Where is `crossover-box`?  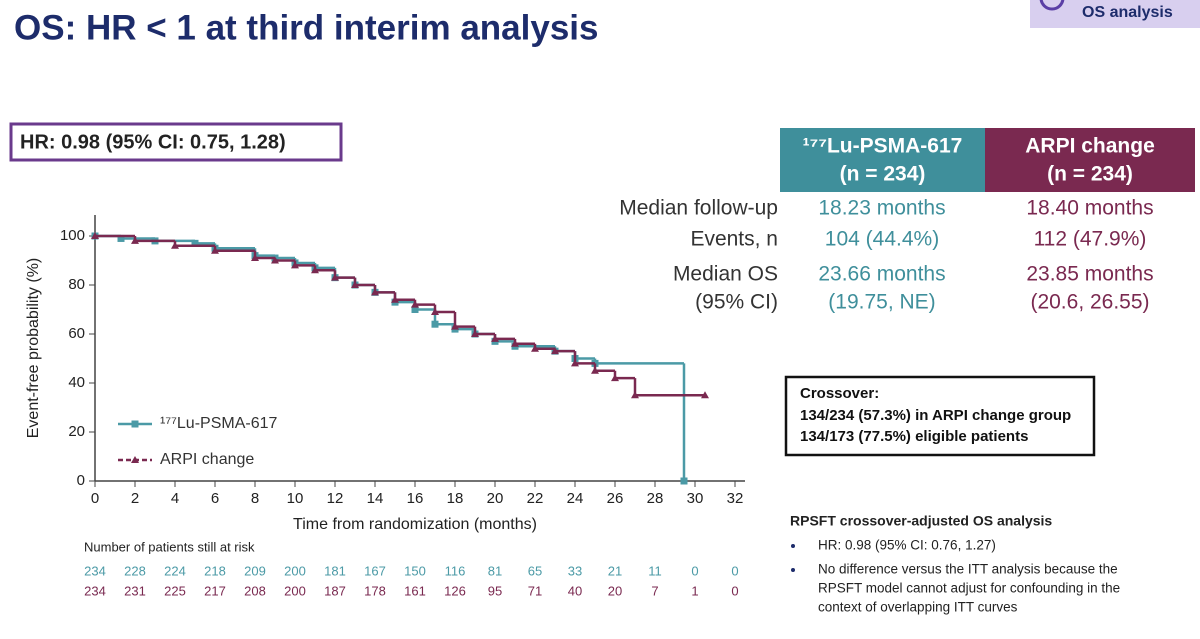
crossover-box is located at coordinates (940, 416).